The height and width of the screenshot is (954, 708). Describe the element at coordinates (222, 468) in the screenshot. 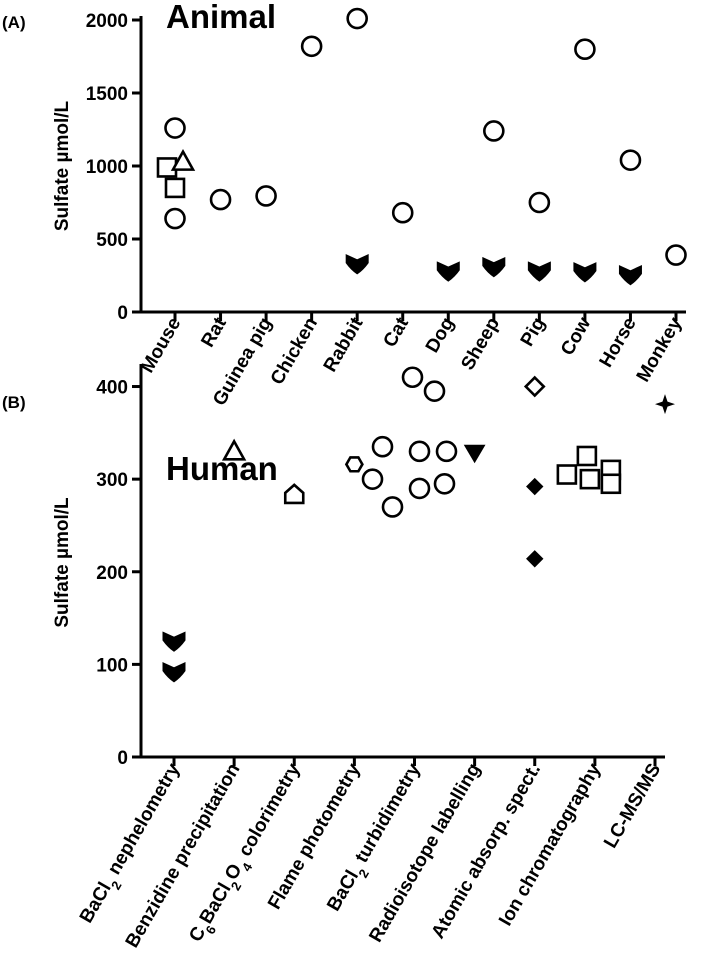

I see `chart-title: Human` at that location.